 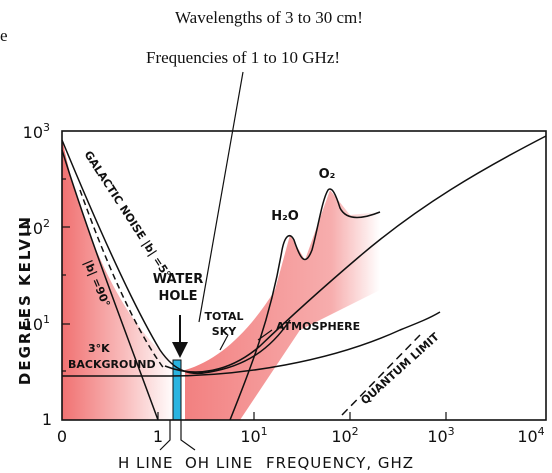 What do you see at coordinates (62, 436) in the screenshot?
I see `x-tick-label: 0` at bounding box center [62, 436].